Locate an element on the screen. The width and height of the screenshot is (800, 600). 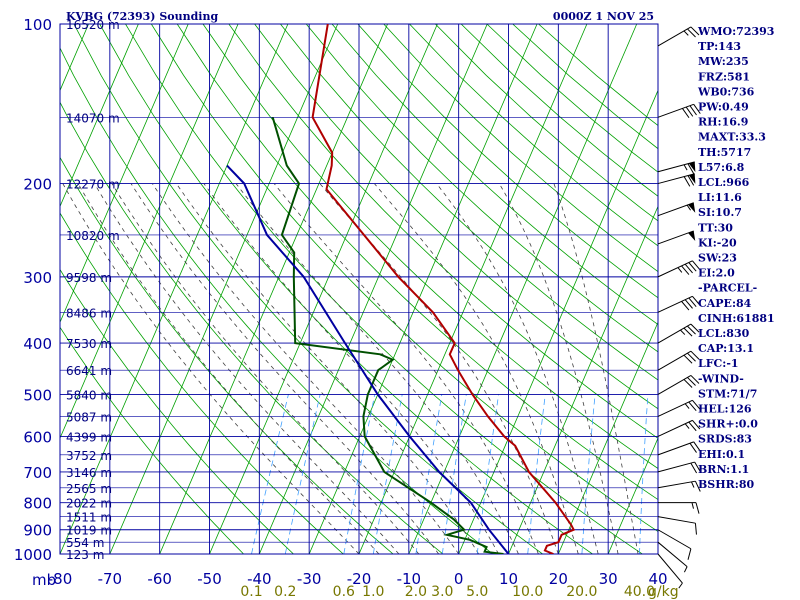
mixing-ratio-label: 1.0 is located at coordinates (373, 592).